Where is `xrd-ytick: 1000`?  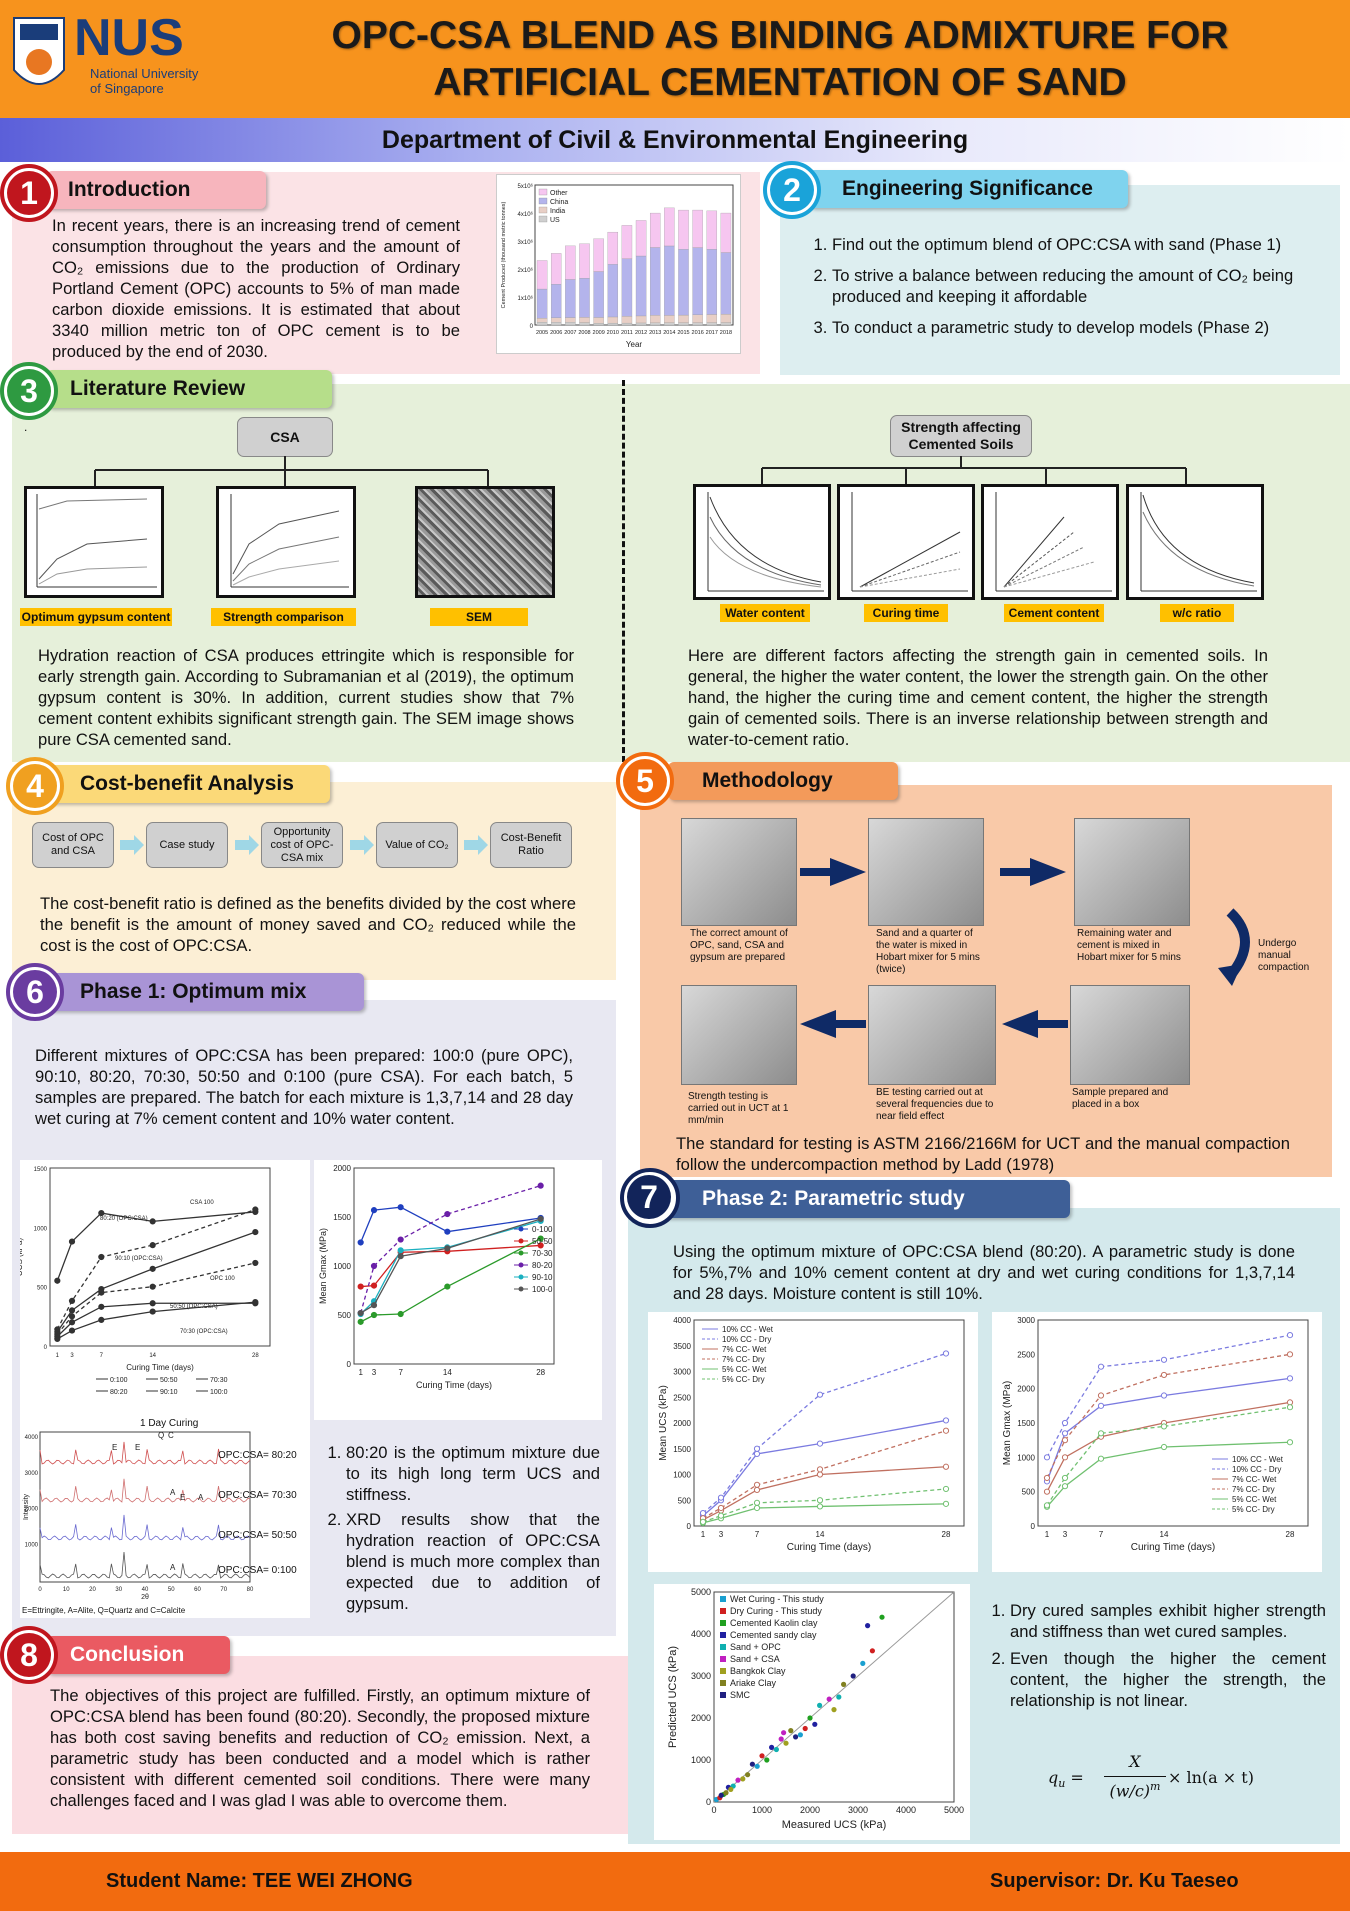 xrd-ytick: 1000 is located at coordinates (32, 1545).